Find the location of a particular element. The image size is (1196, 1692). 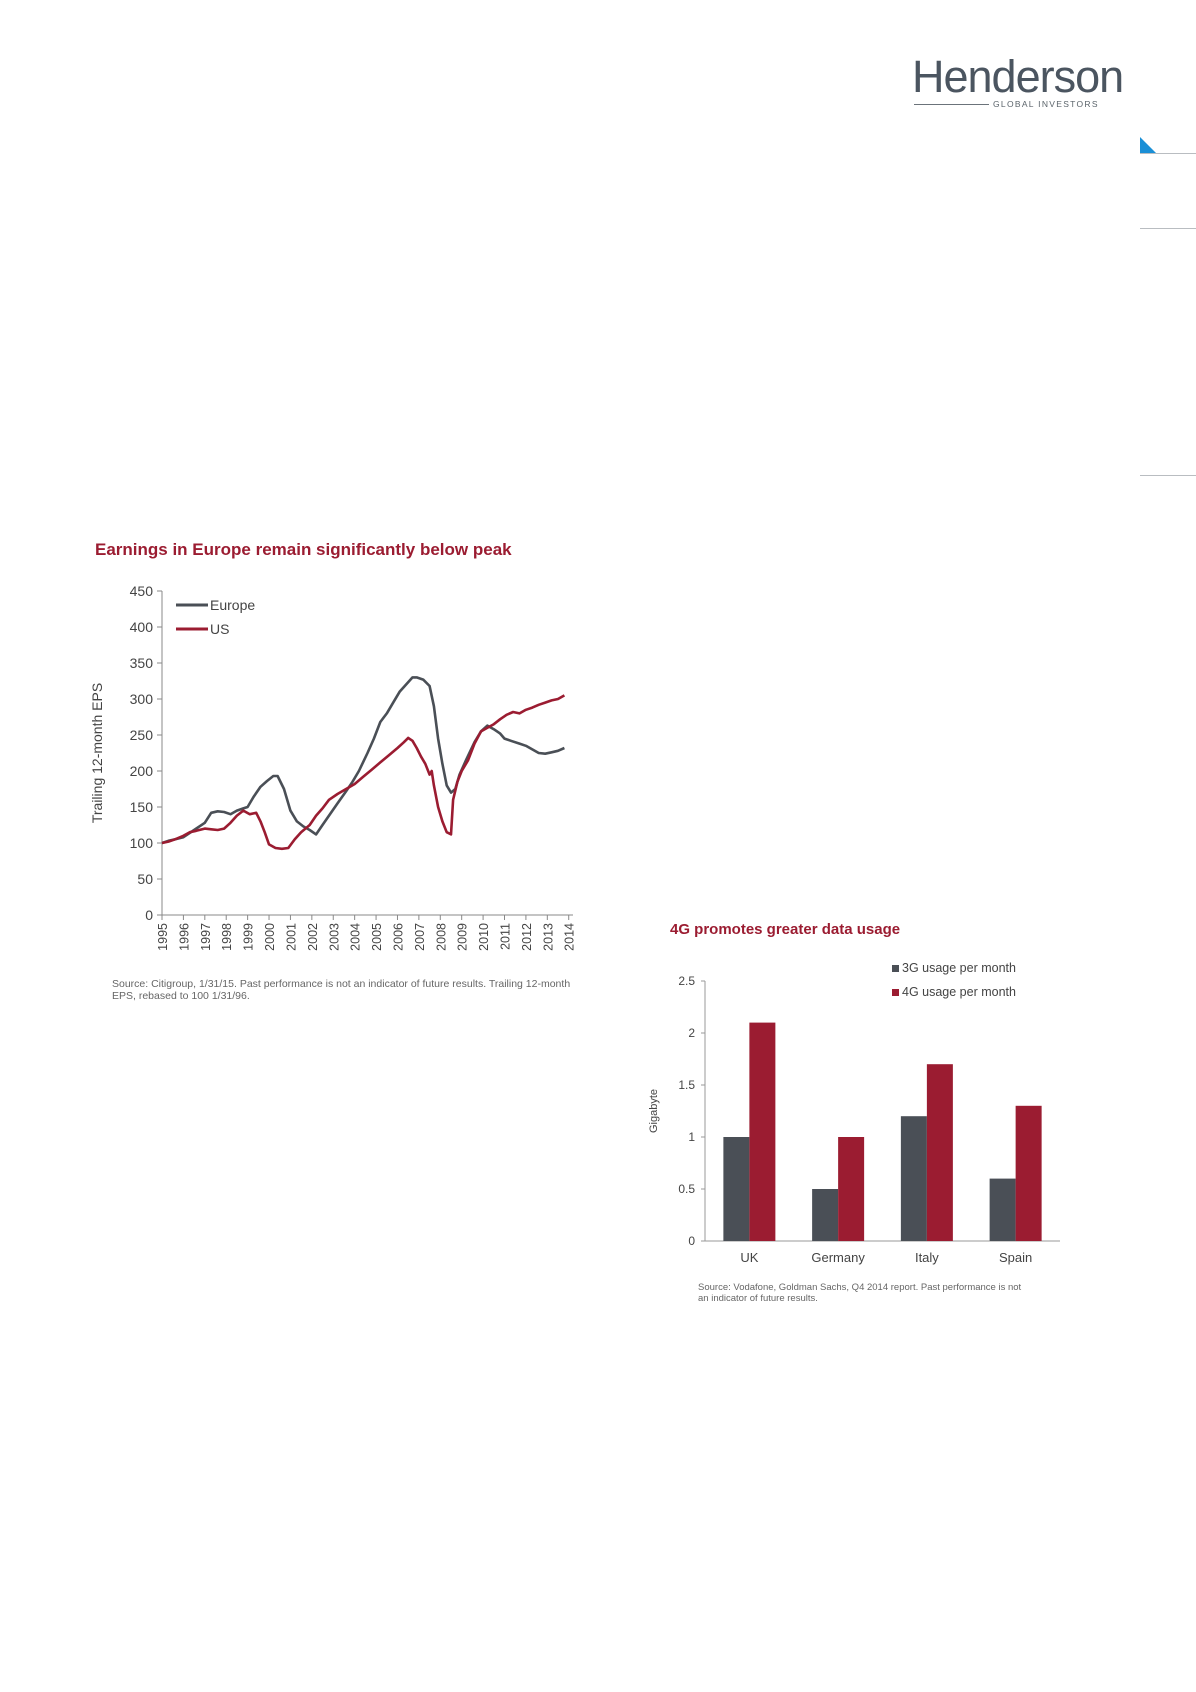

bar-italy-4g is located at coordinates (939, 1152).